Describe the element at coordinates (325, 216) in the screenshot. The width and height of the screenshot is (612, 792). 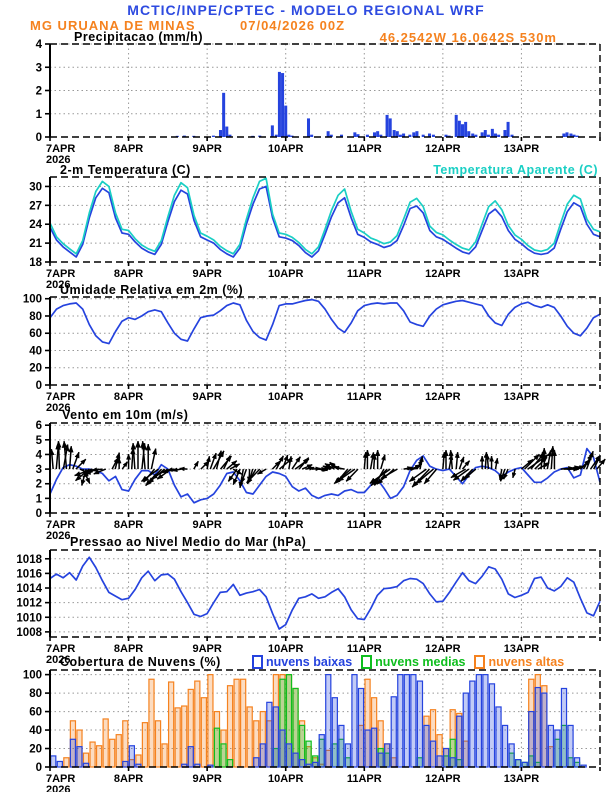
I see `temp-line-cyan` at that location.